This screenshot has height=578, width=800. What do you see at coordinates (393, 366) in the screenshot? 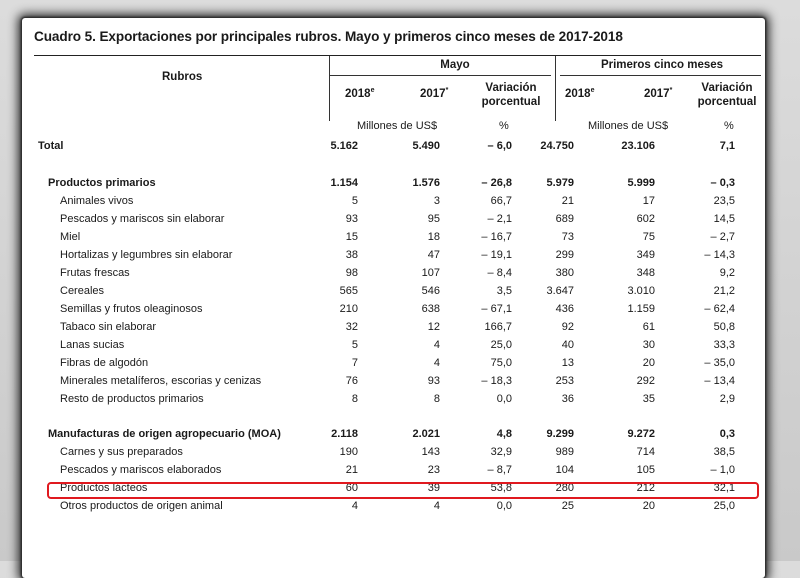
I see `table-row: Fibras de algodón 7 4 75,0 13 20 – 35,0` at bounding box center [393, 366].